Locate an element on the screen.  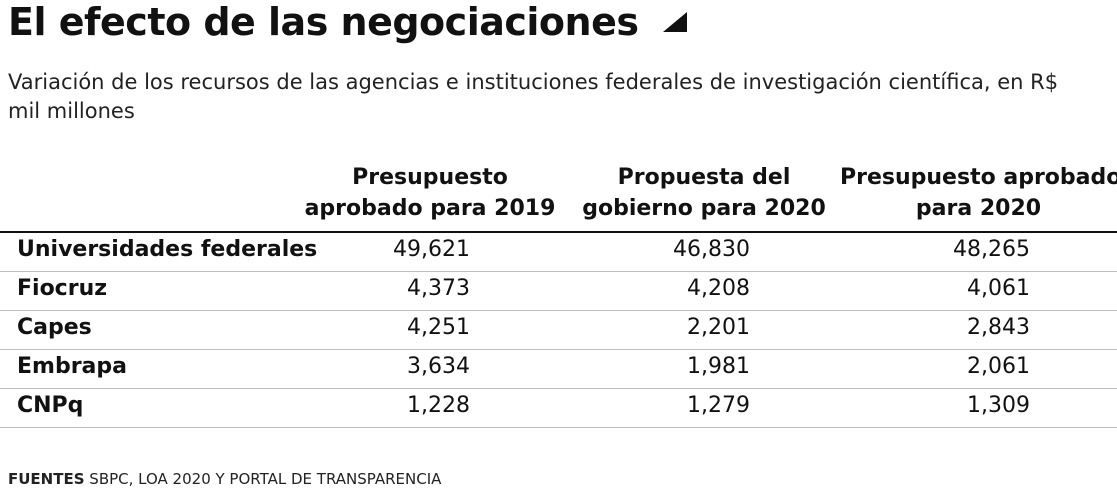
column-header-approved-2020: Presupuesto aprobado para 2020 is located at coordinates (978, 193).